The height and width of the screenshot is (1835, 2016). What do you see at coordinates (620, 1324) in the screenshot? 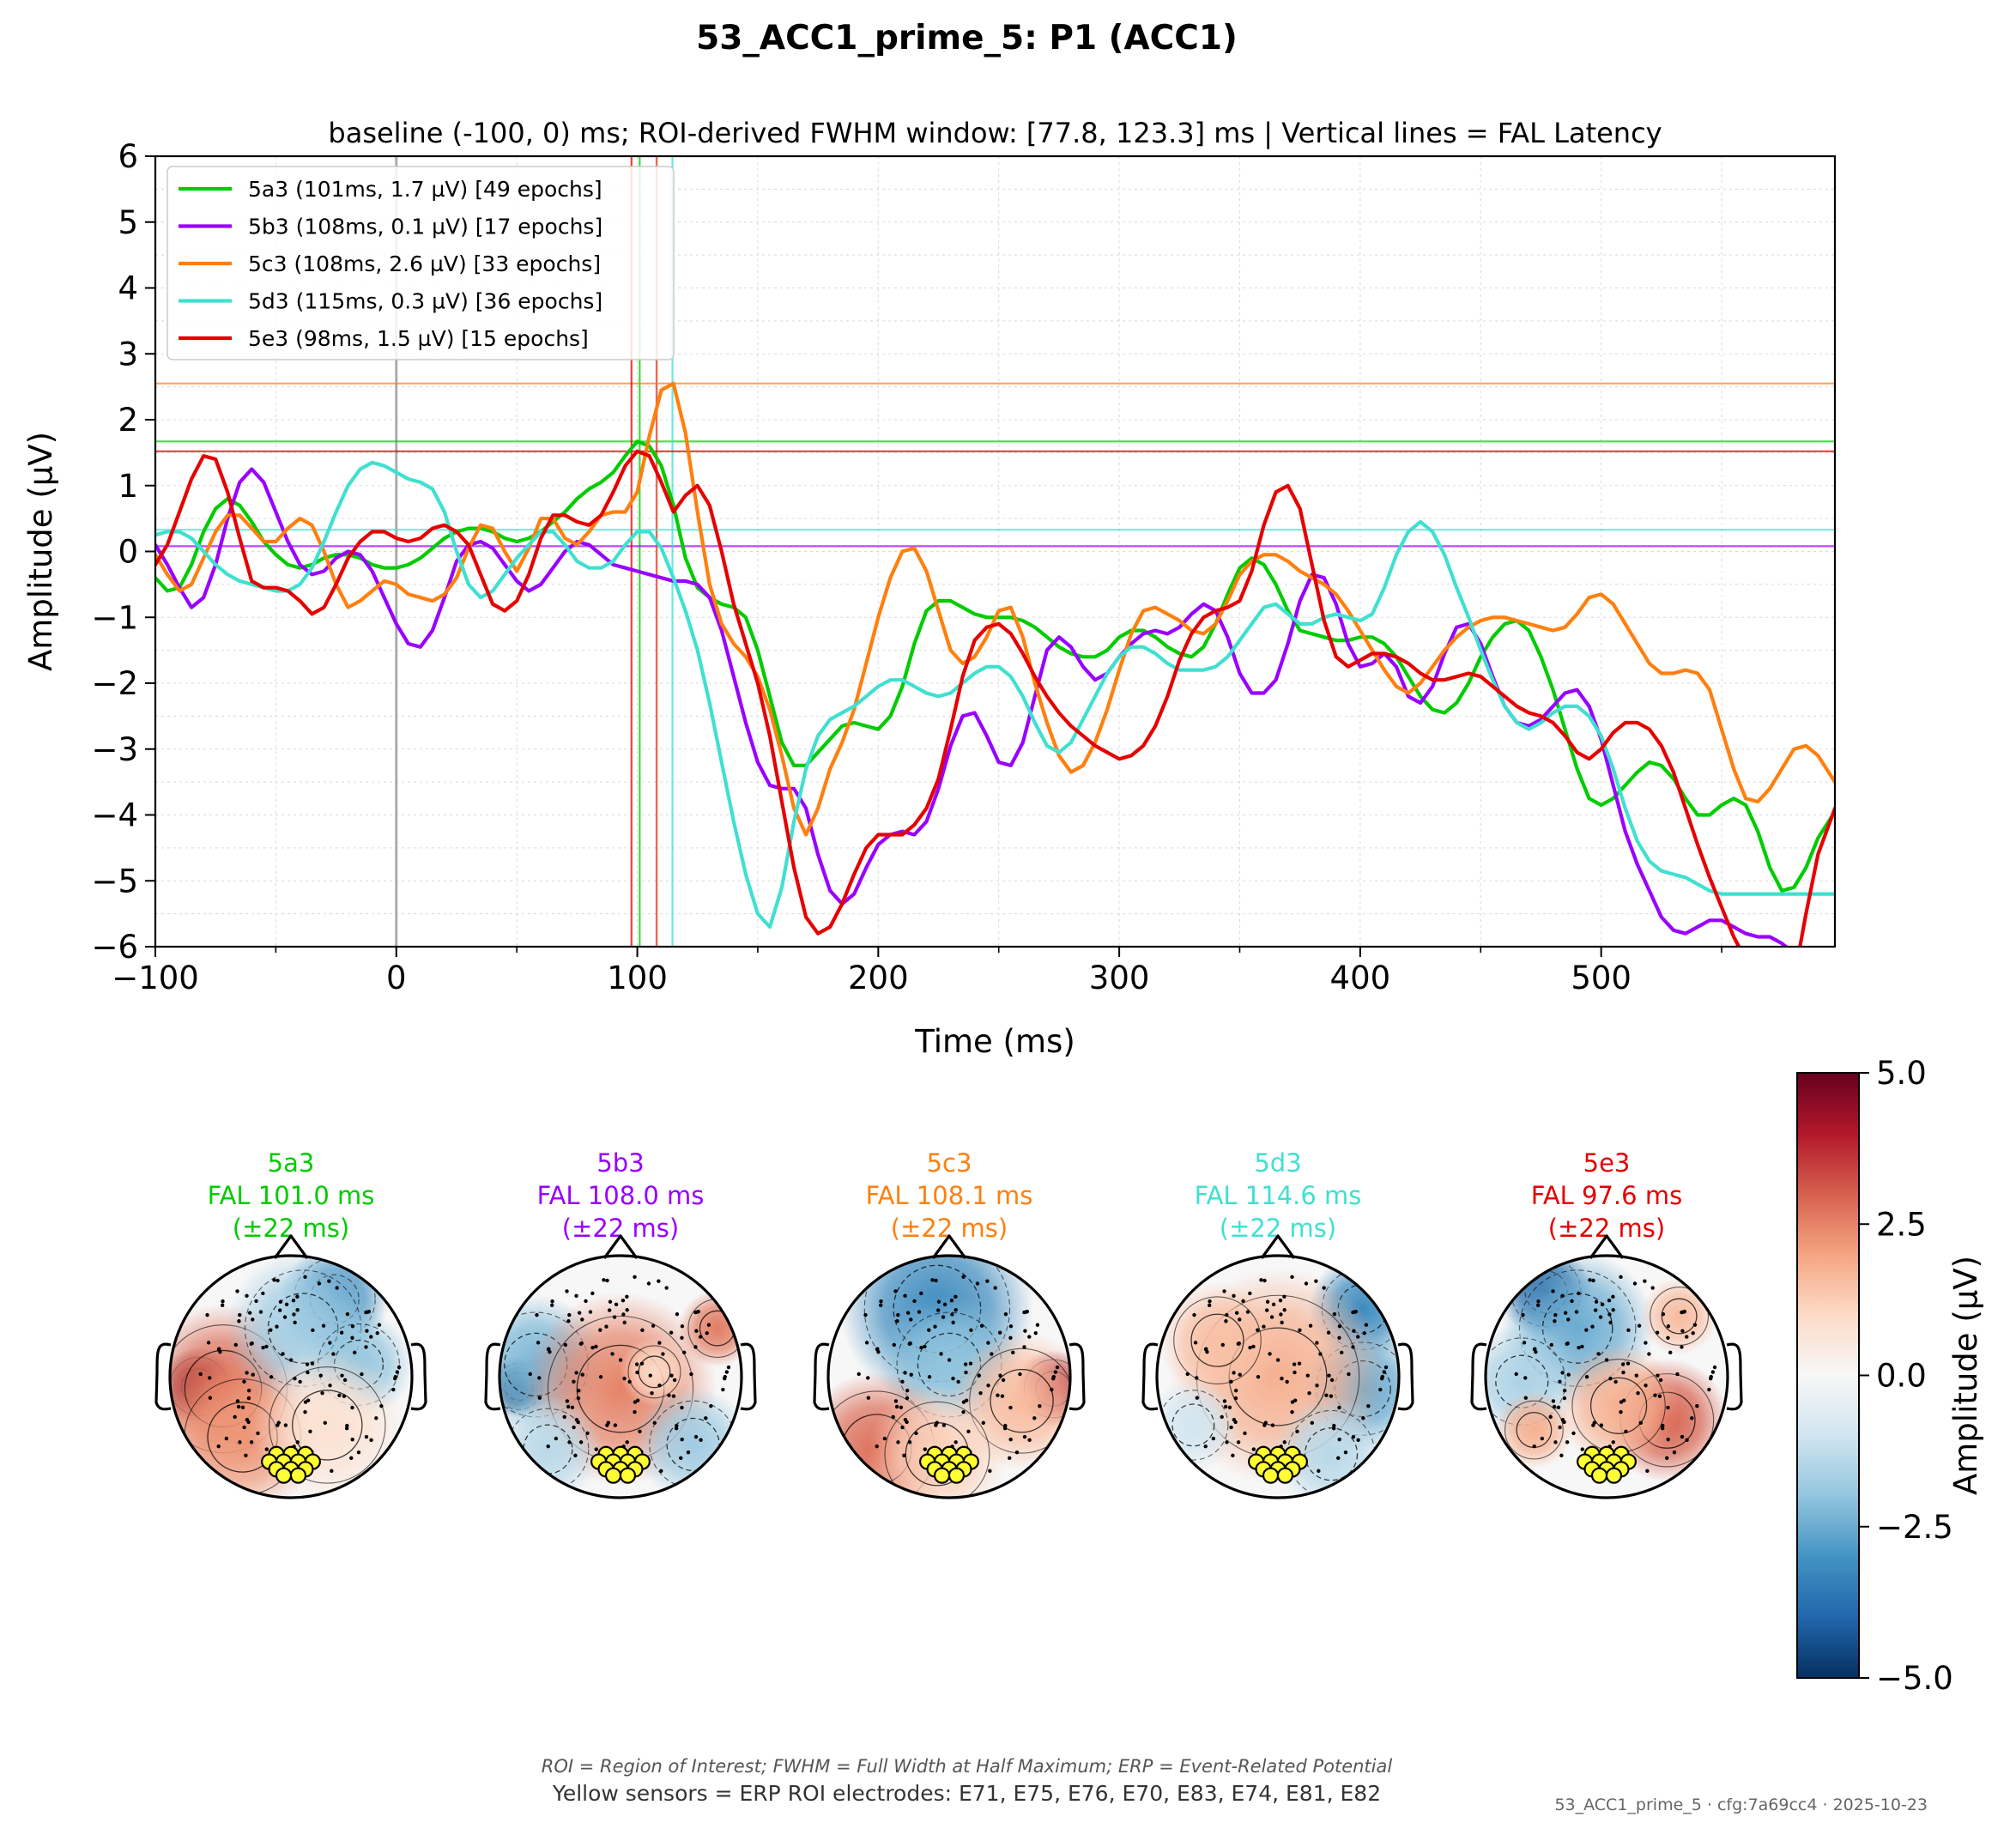
I see `topomap-5b3: 5b3 FAL 108.0 ms (±22 ms)` at bounding box center [620, 1324].